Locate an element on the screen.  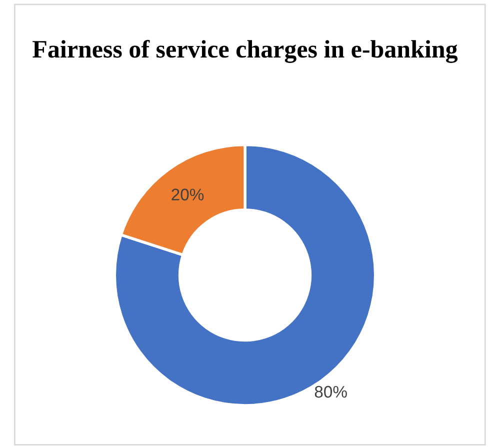
data-label: 20% is located at coordinates (188, 194).